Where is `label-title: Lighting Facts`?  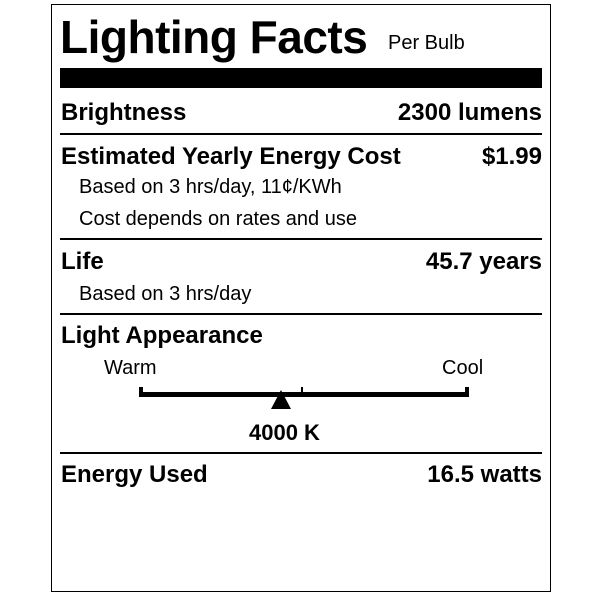
label-title: Lighting Facts is located at coordinates (214, 37).